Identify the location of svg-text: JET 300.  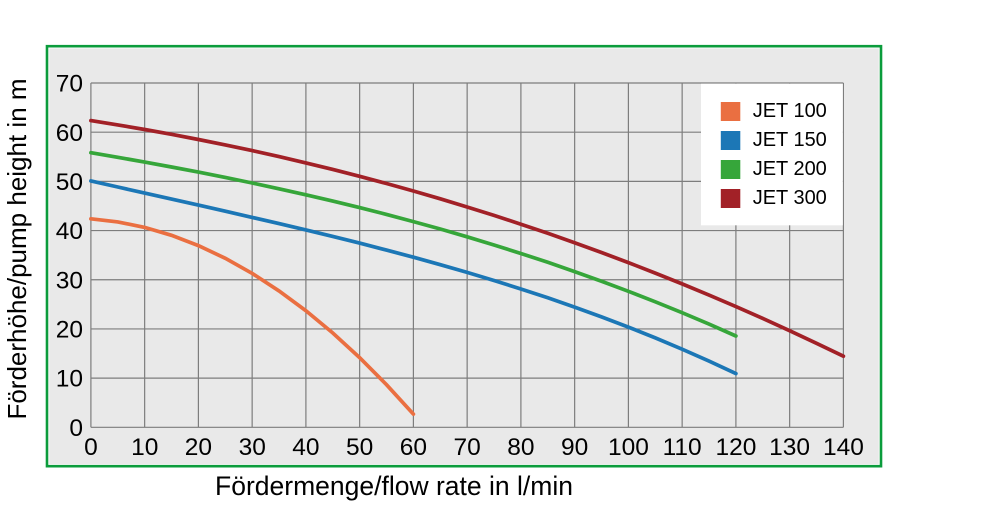
(790, 198).